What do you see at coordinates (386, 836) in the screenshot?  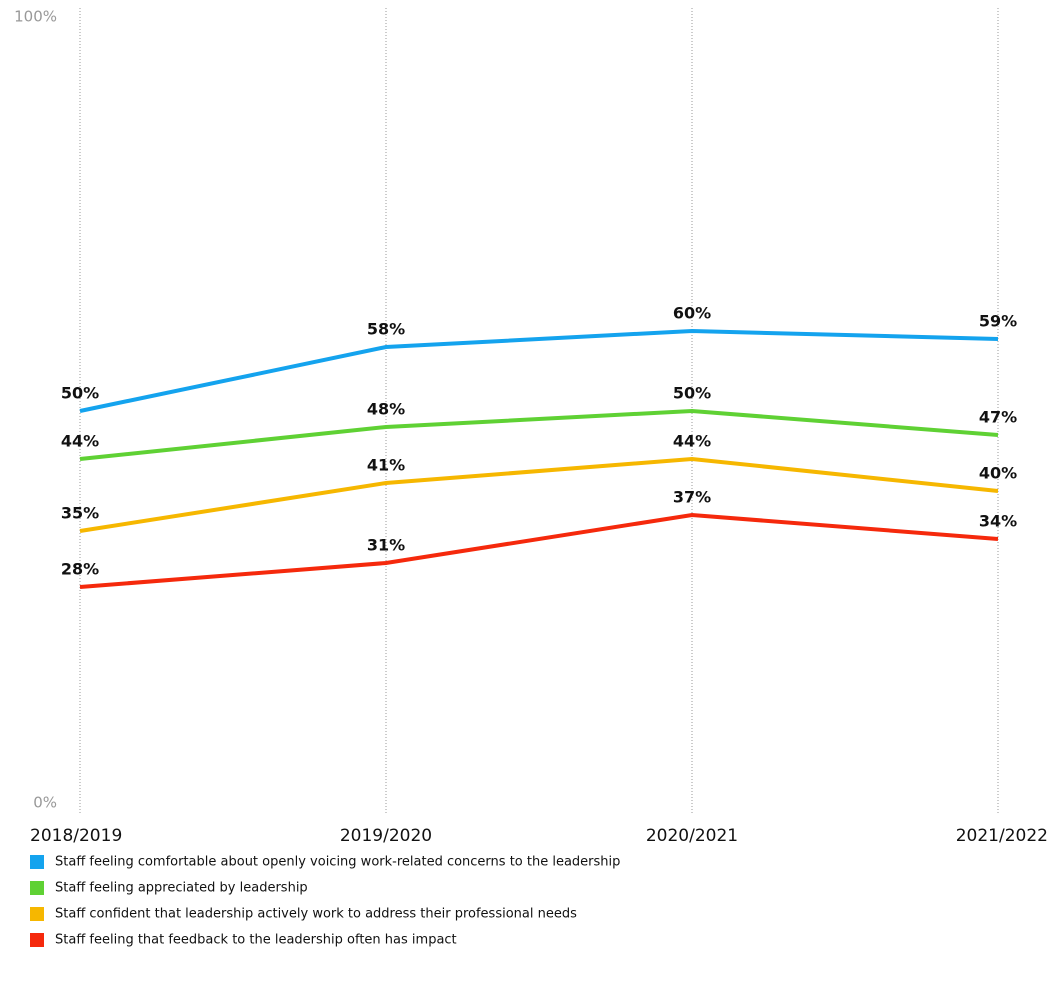 I see `x-tick-label: 2019/2020` at bounding box center [386, 836].